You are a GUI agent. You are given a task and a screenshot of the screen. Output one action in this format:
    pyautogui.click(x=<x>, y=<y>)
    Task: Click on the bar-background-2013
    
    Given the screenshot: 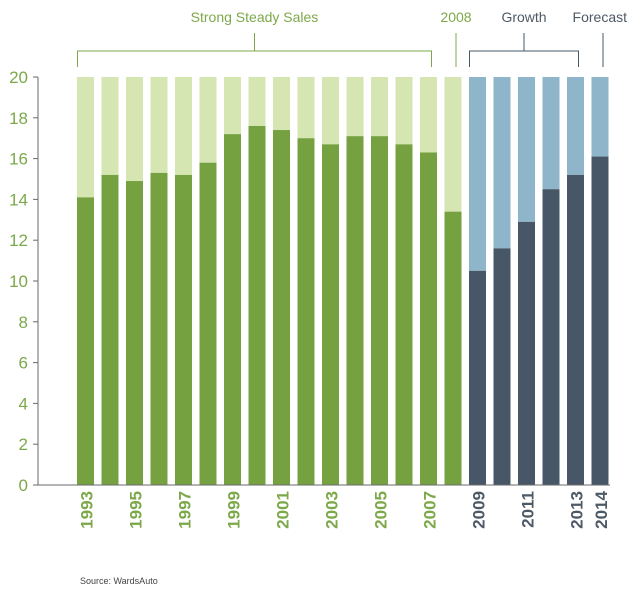 What is the action you would take?
    pyautogui.click(x=575, y=126)
    